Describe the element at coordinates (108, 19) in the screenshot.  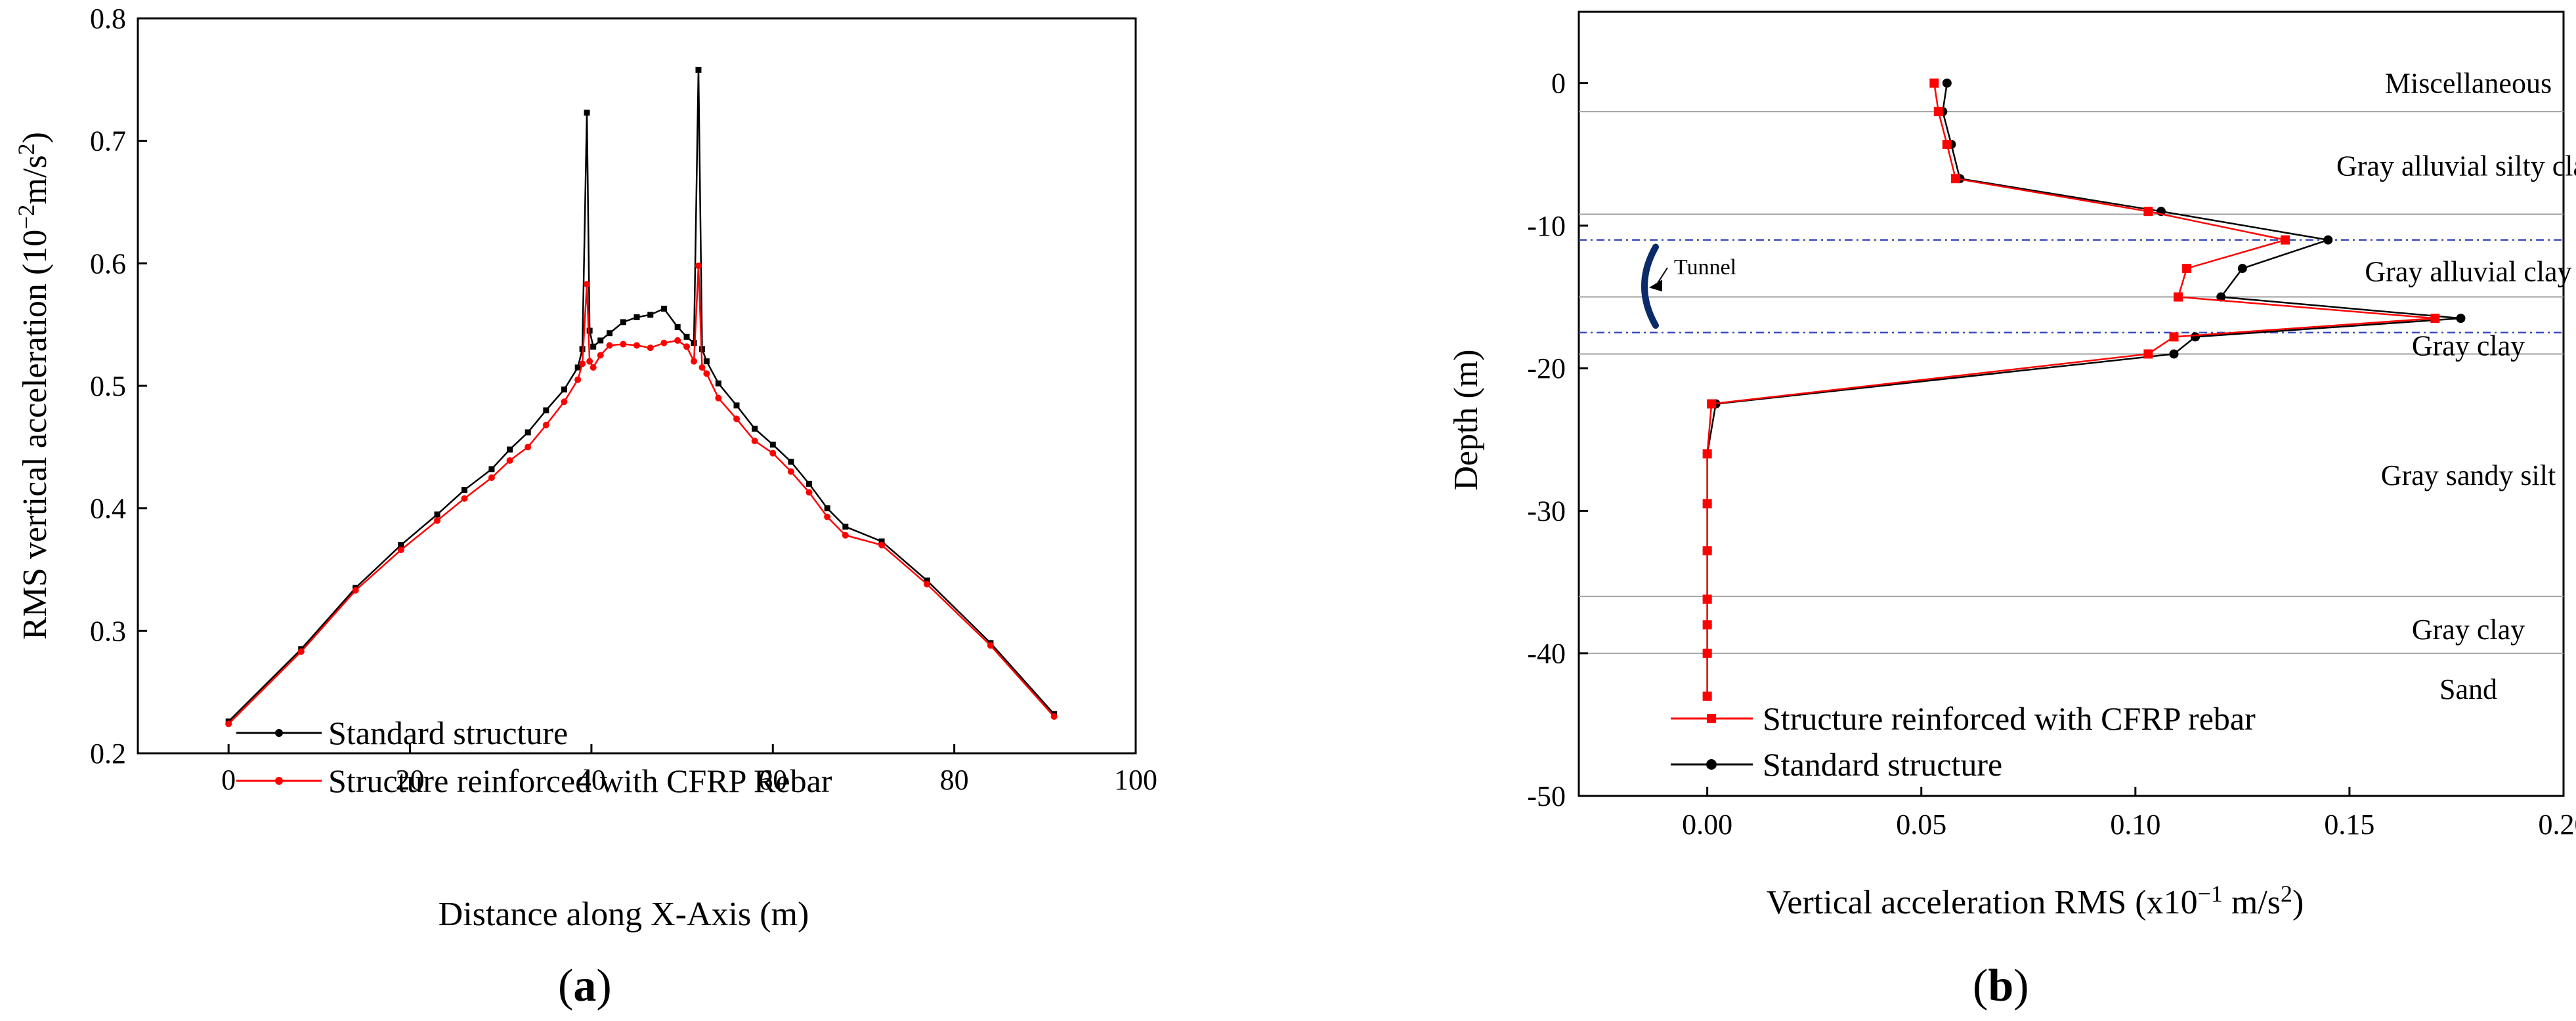
I see `y-tick-label: 0.8` at that location.